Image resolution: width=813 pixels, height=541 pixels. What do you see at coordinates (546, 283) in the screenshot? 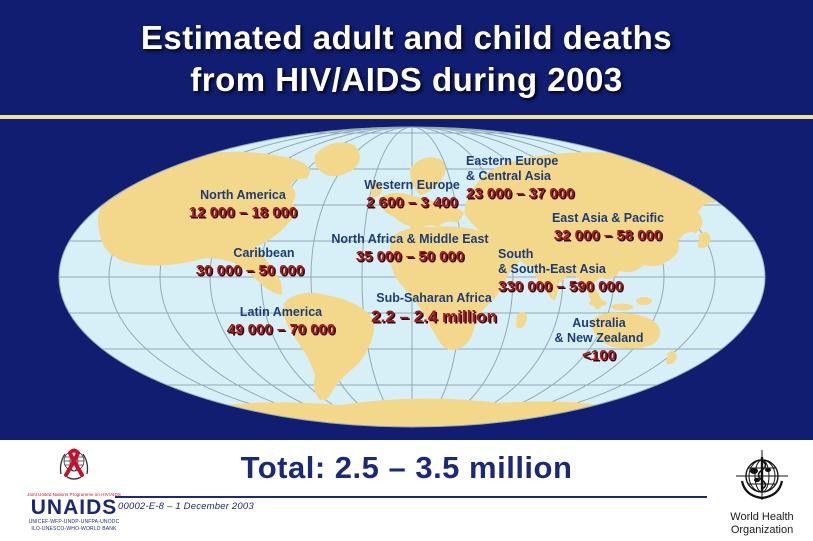
I see `region-india` at bounding box center [546, 283].